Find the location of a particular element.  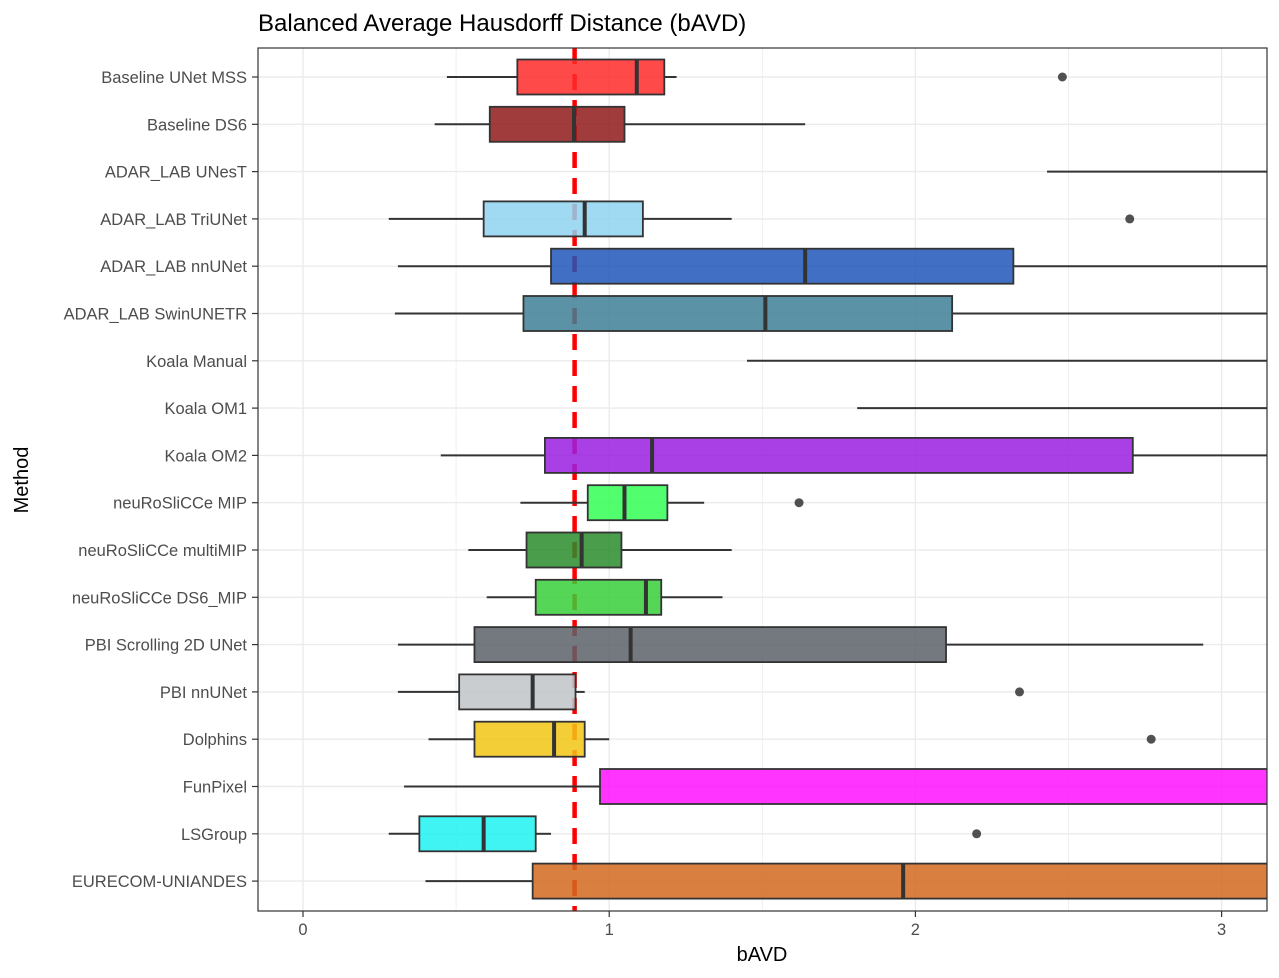

x-tick-label: 2 is located at coordinates (915, 930).